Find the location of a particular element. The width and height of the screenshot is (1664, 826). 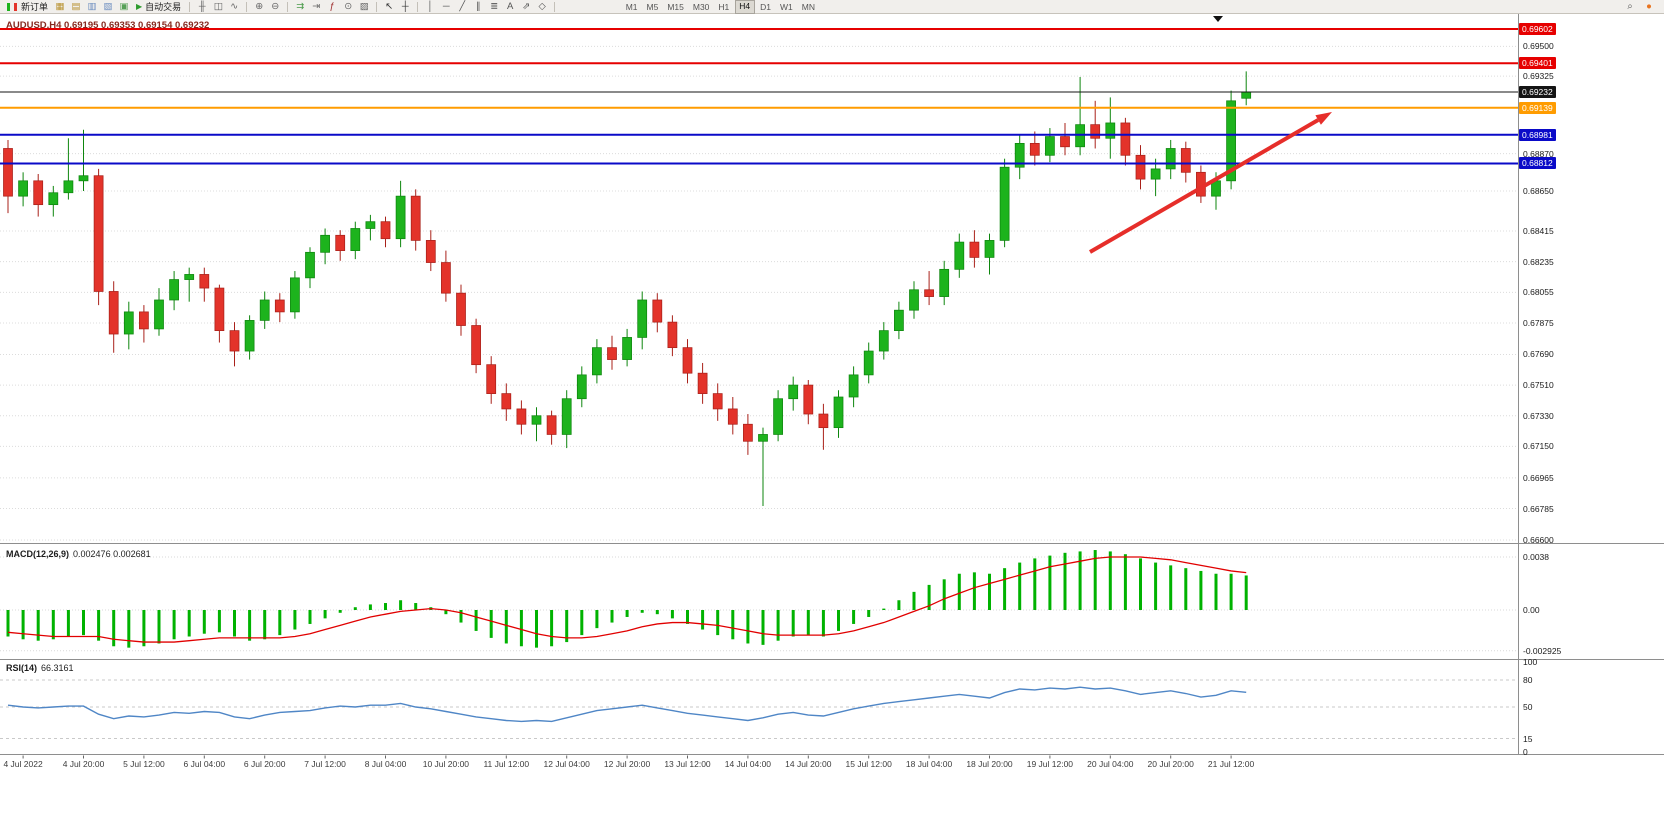

macd-pane is located at coordinates (759, 601).